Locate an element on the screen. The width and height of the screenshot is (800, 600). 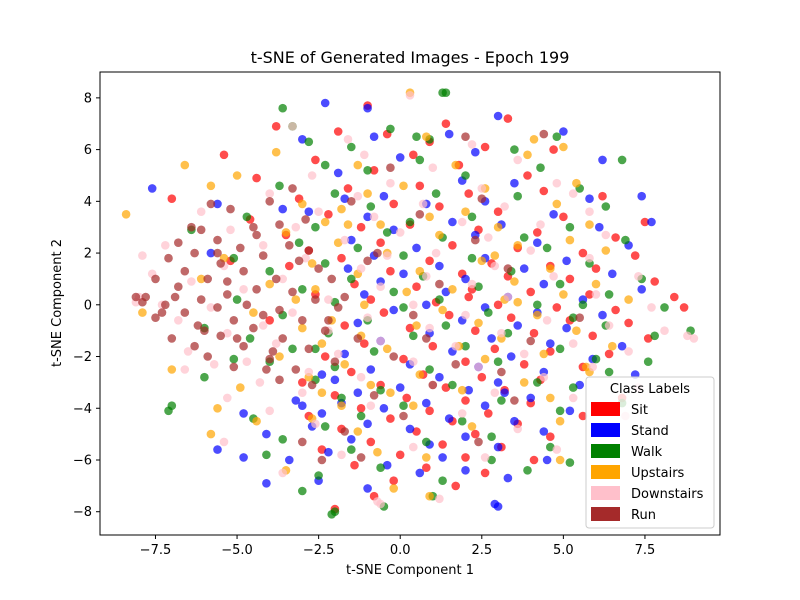
y-tick-label-6: 4 is located at coordinates (88, 202).